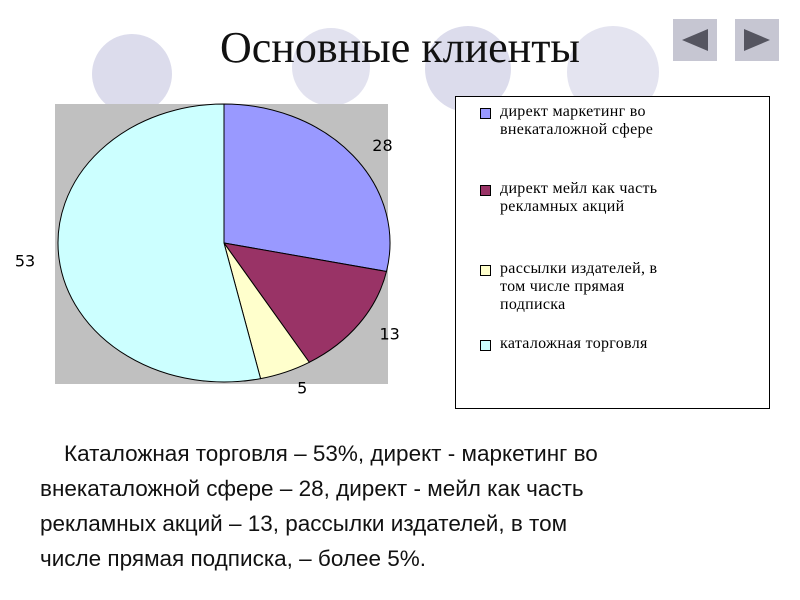 This screenshot has width=800, height=600. I want to click on legend-label: директ маркетинг во, so click(573, 111).